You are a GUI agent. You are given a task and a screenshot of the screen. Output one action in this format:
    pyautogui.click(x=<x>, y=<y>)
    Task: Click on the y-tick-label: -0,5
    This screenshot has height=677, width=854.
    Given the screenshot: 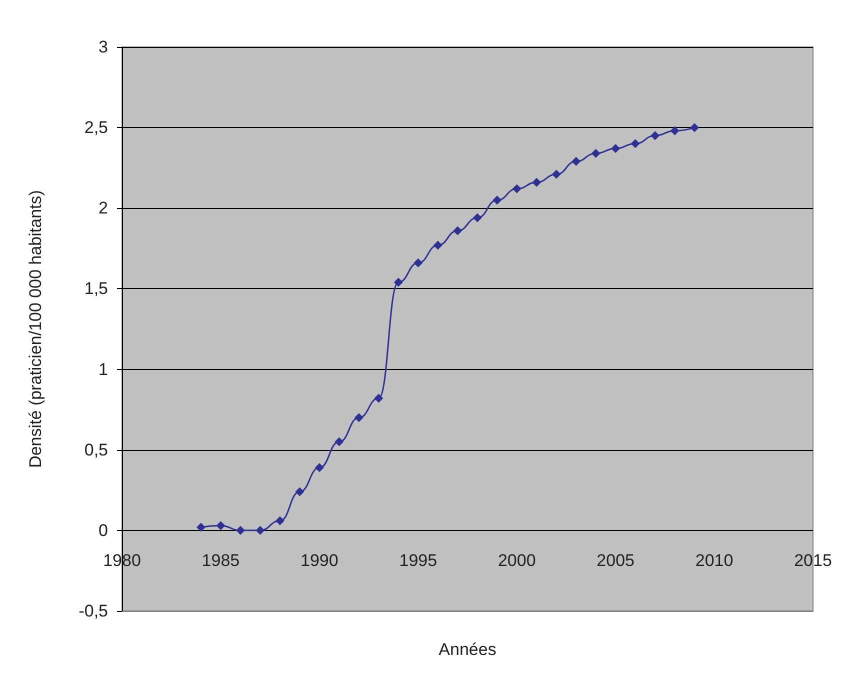 What is the action you would take?
    pyautogui.click(x=93, y=611)
    